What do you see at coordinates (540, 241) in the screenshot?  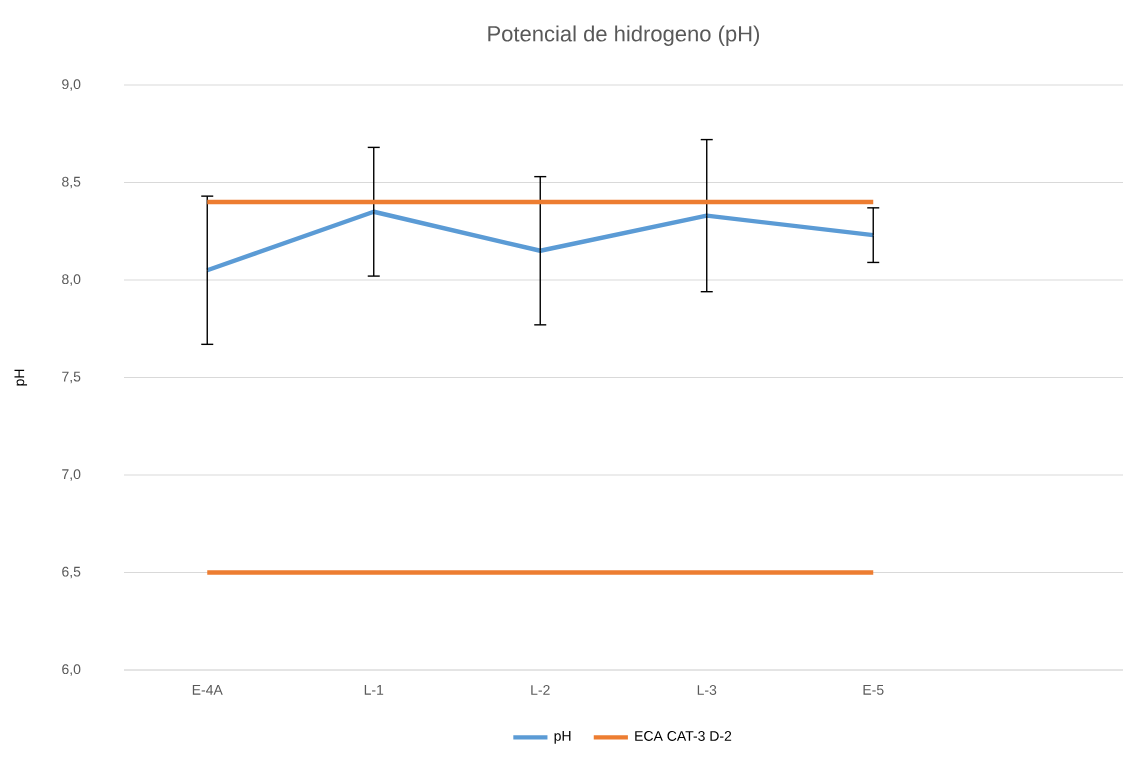 I see `line-series` at bounding box center [540, 241].